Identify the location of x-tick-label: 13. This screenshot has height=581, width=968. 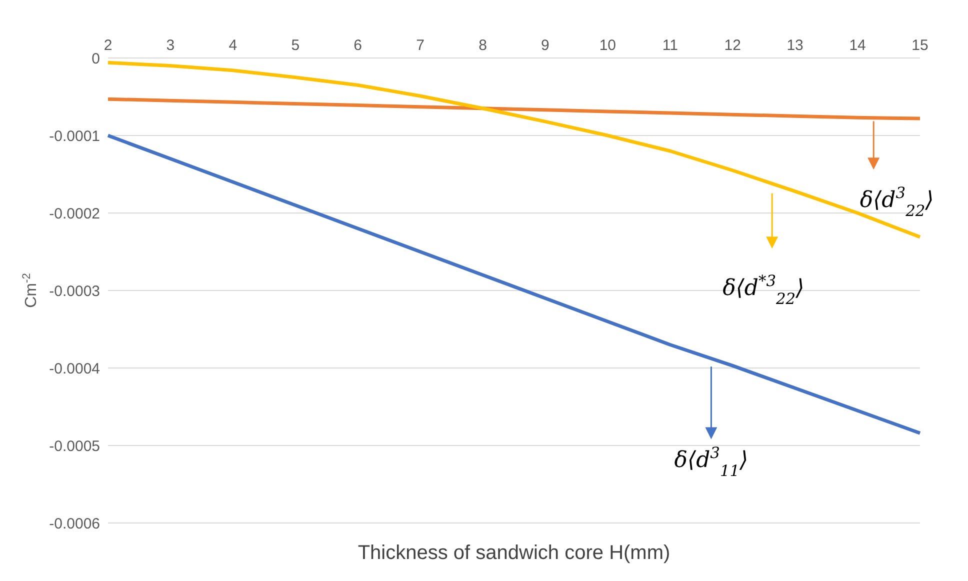
(795, 45).